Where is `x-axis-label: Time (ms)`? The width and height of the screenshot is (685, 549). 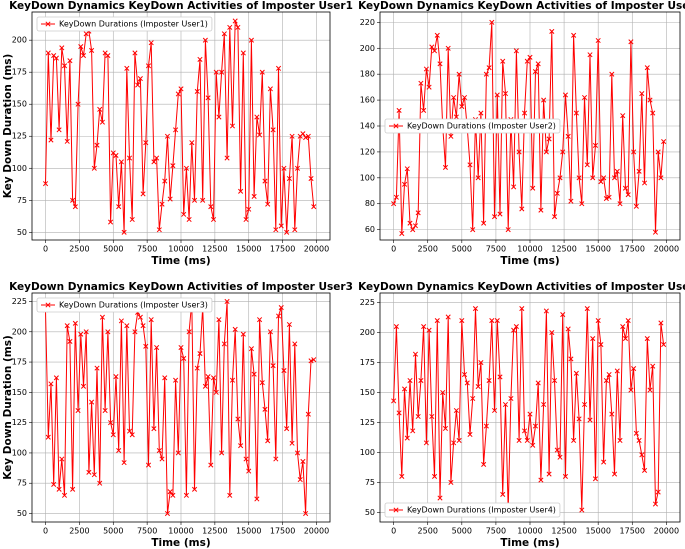 x-axis-label: Time (ms) is located at coordinates (529, 543).